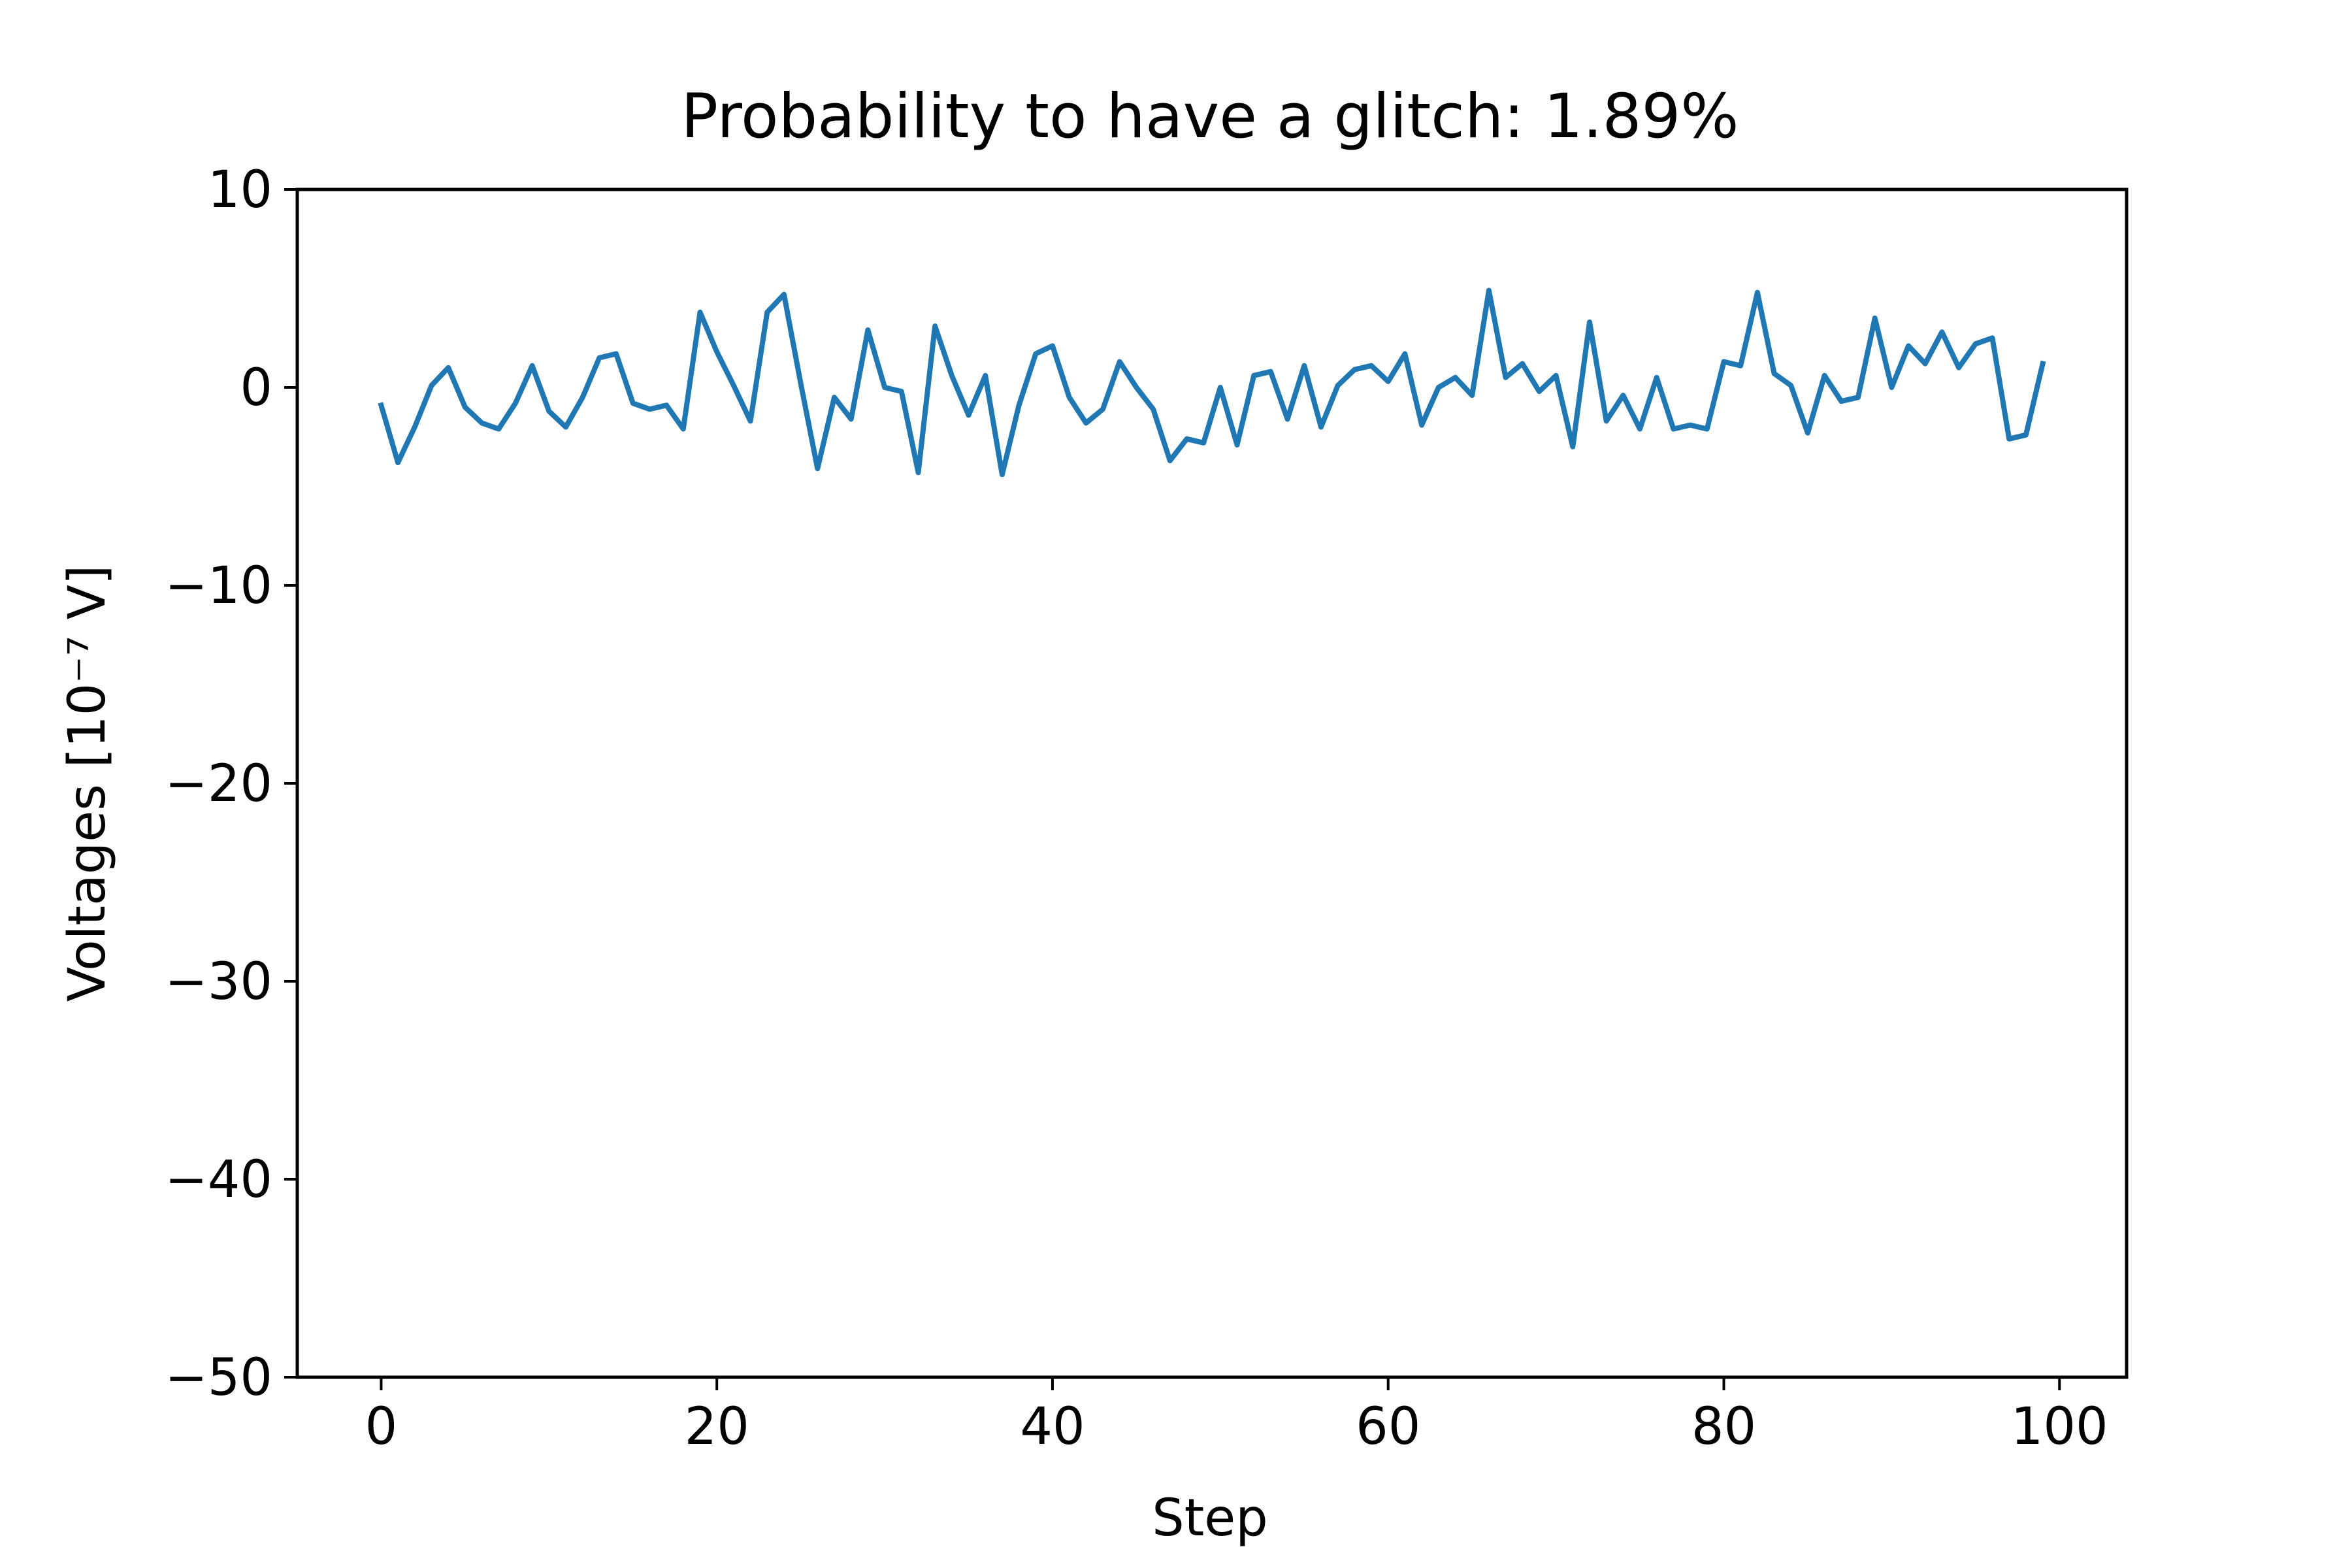  Describe the element at coordinates (381, 1426) in the screenshot. I see `x-tick-label: 0` at that location.